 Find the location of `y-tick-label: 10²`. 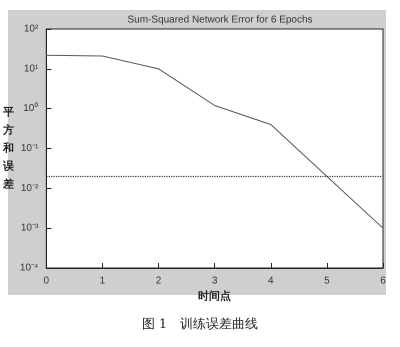

y-tick-label: 10² is located at coordinates (31, 29).